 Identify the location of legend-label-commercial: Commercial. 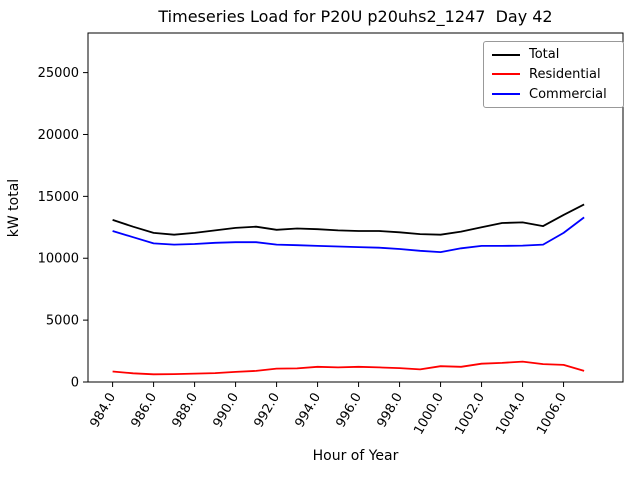
(568, 94).